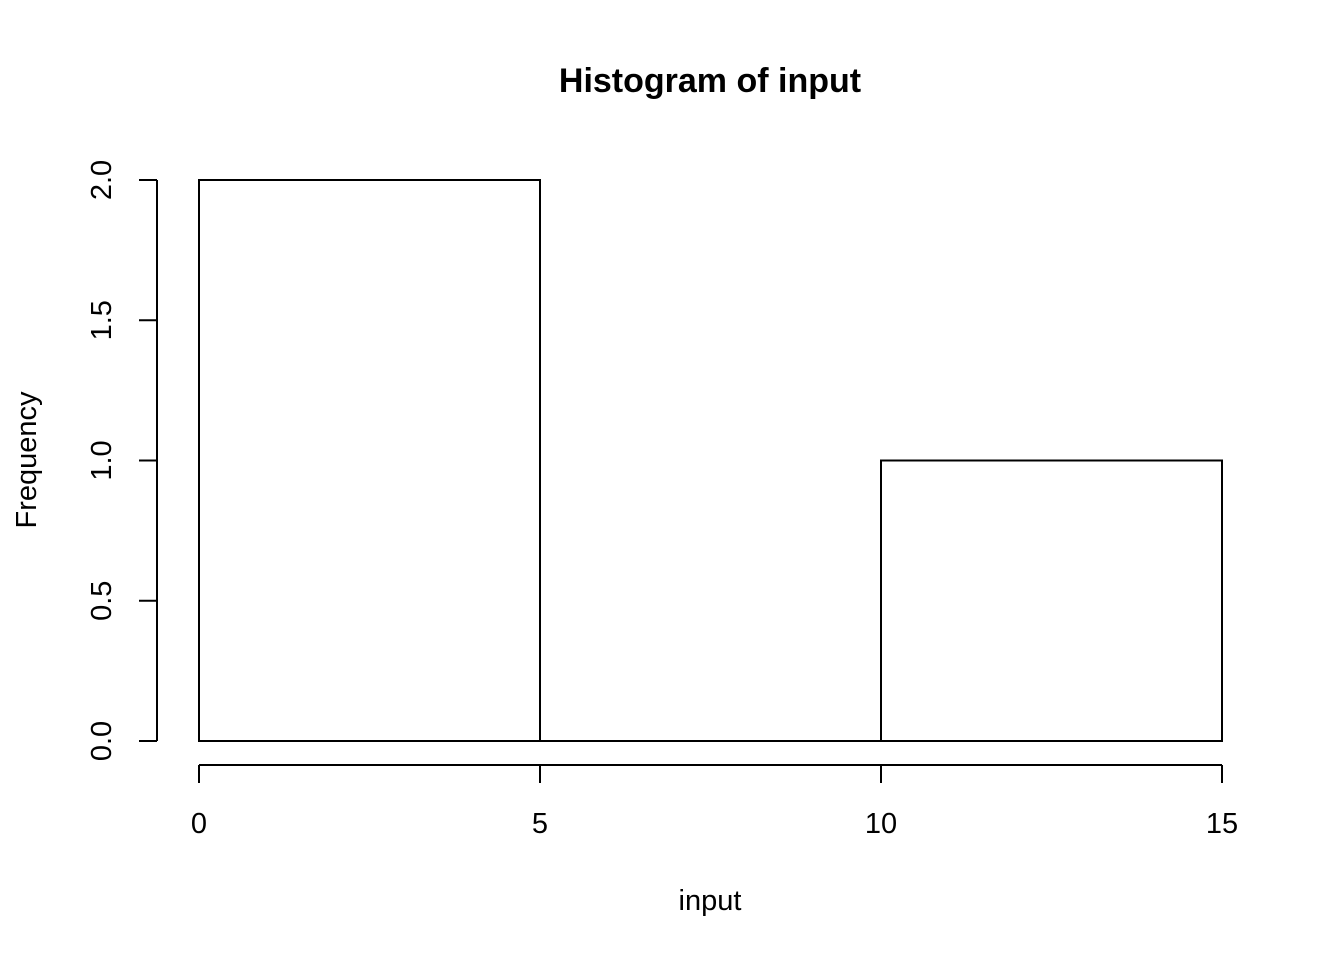 The height and width of the screenshot is (965, 1344). What do you see at coordinates (102, 601) in the screenshot?
I see `y-tick-label-1: 0.5` at bounding box center [102, 601].